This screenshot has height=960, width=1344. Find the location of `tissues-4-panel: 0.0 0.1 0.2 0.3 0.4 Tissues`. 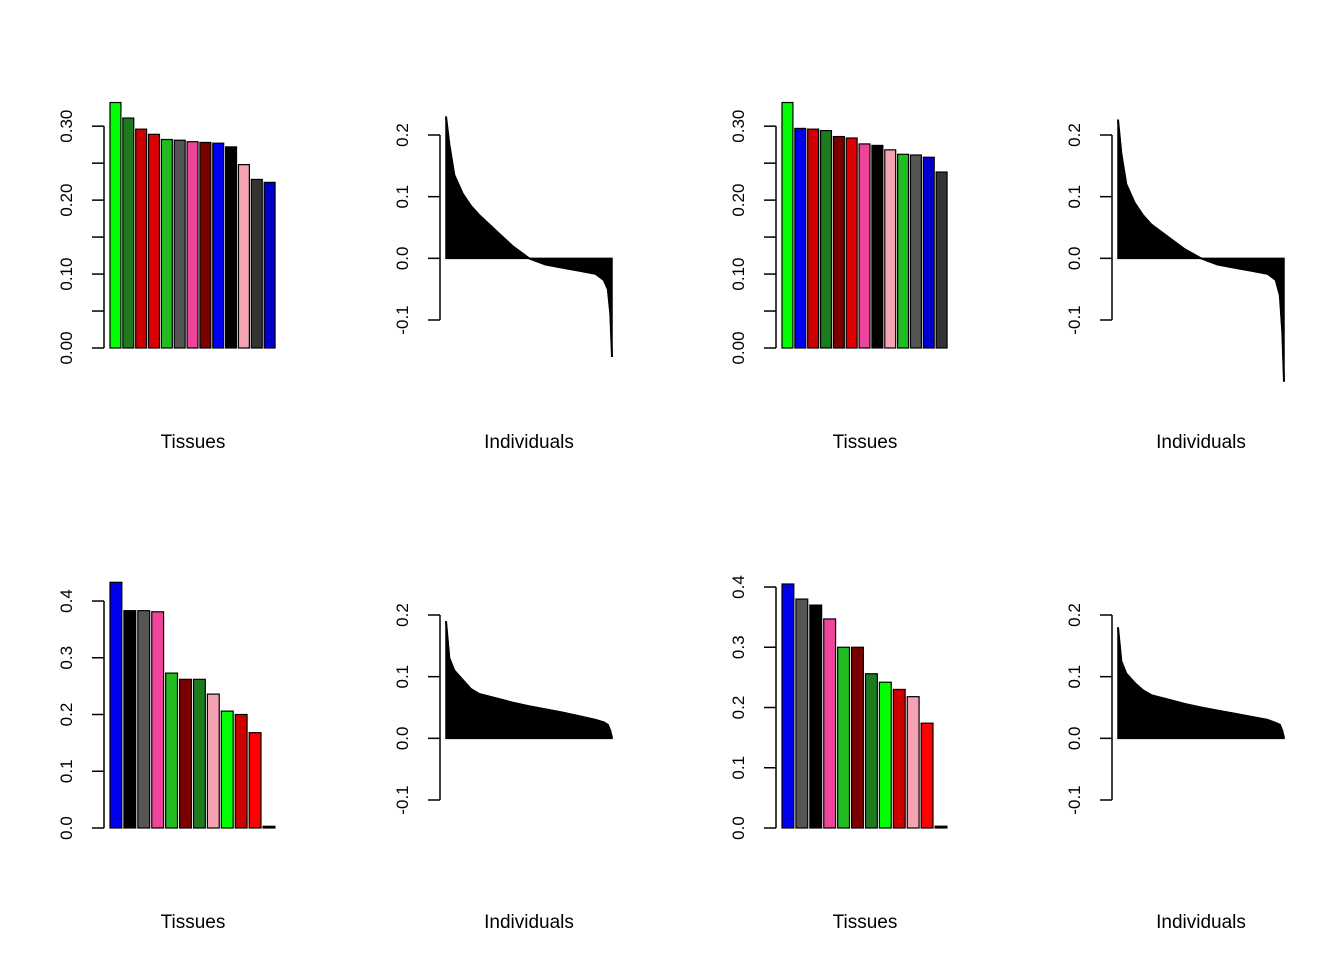

tissues-4-panel: 0.0 0.1 0.2 0.3 0.4 Tissues is located at coordinates (838, 754).